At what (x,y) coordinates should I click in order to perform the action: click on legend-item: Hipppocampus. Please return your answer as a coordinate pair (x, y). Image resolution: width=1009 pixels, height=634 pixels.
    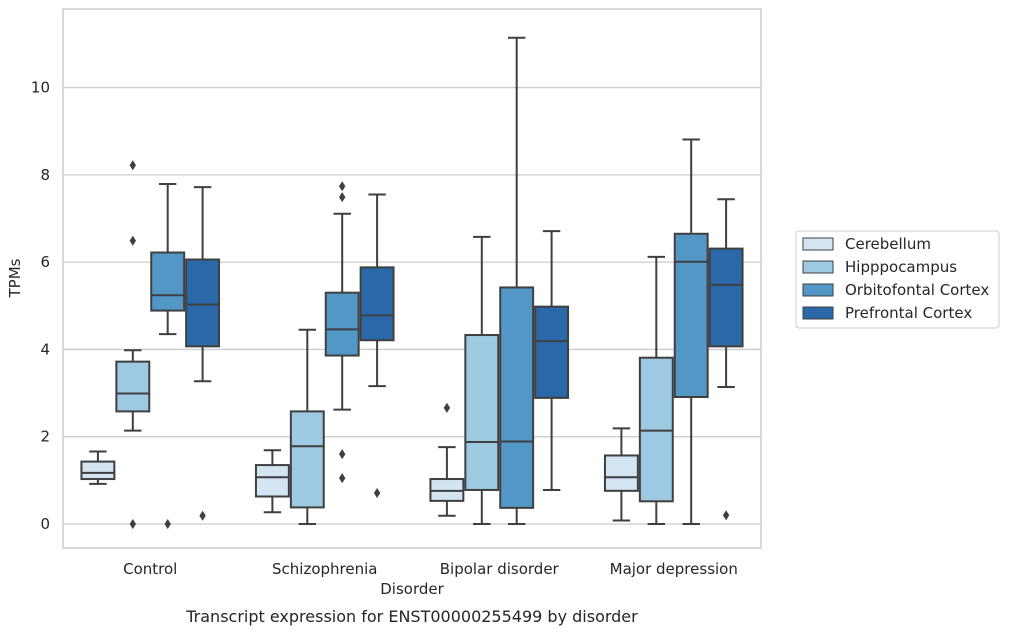
    Looking at the image, I should click on (879, 267).